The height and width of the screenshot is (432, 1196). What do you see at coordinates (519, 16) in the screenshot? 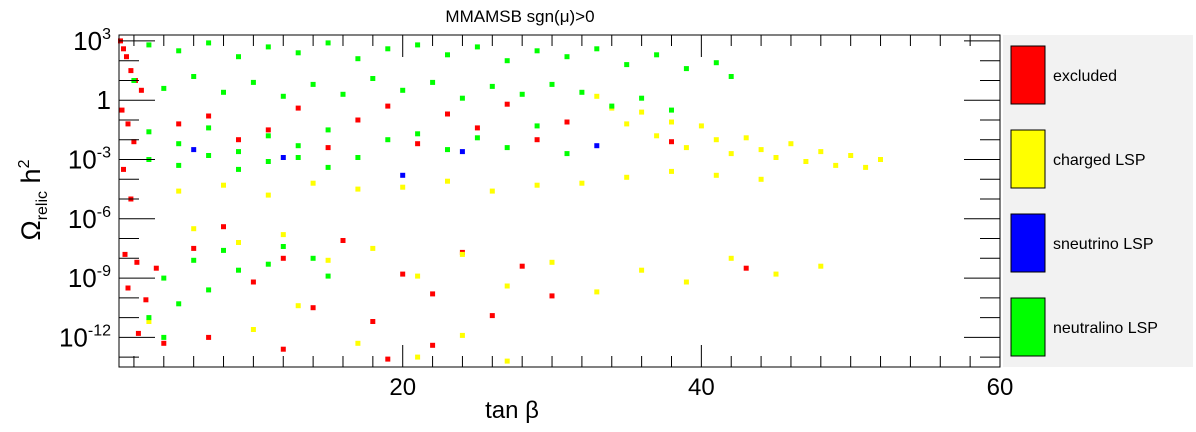
I see `chart-title: MMAMSB sgn(μ)>0` at bounding box center [519, 16].